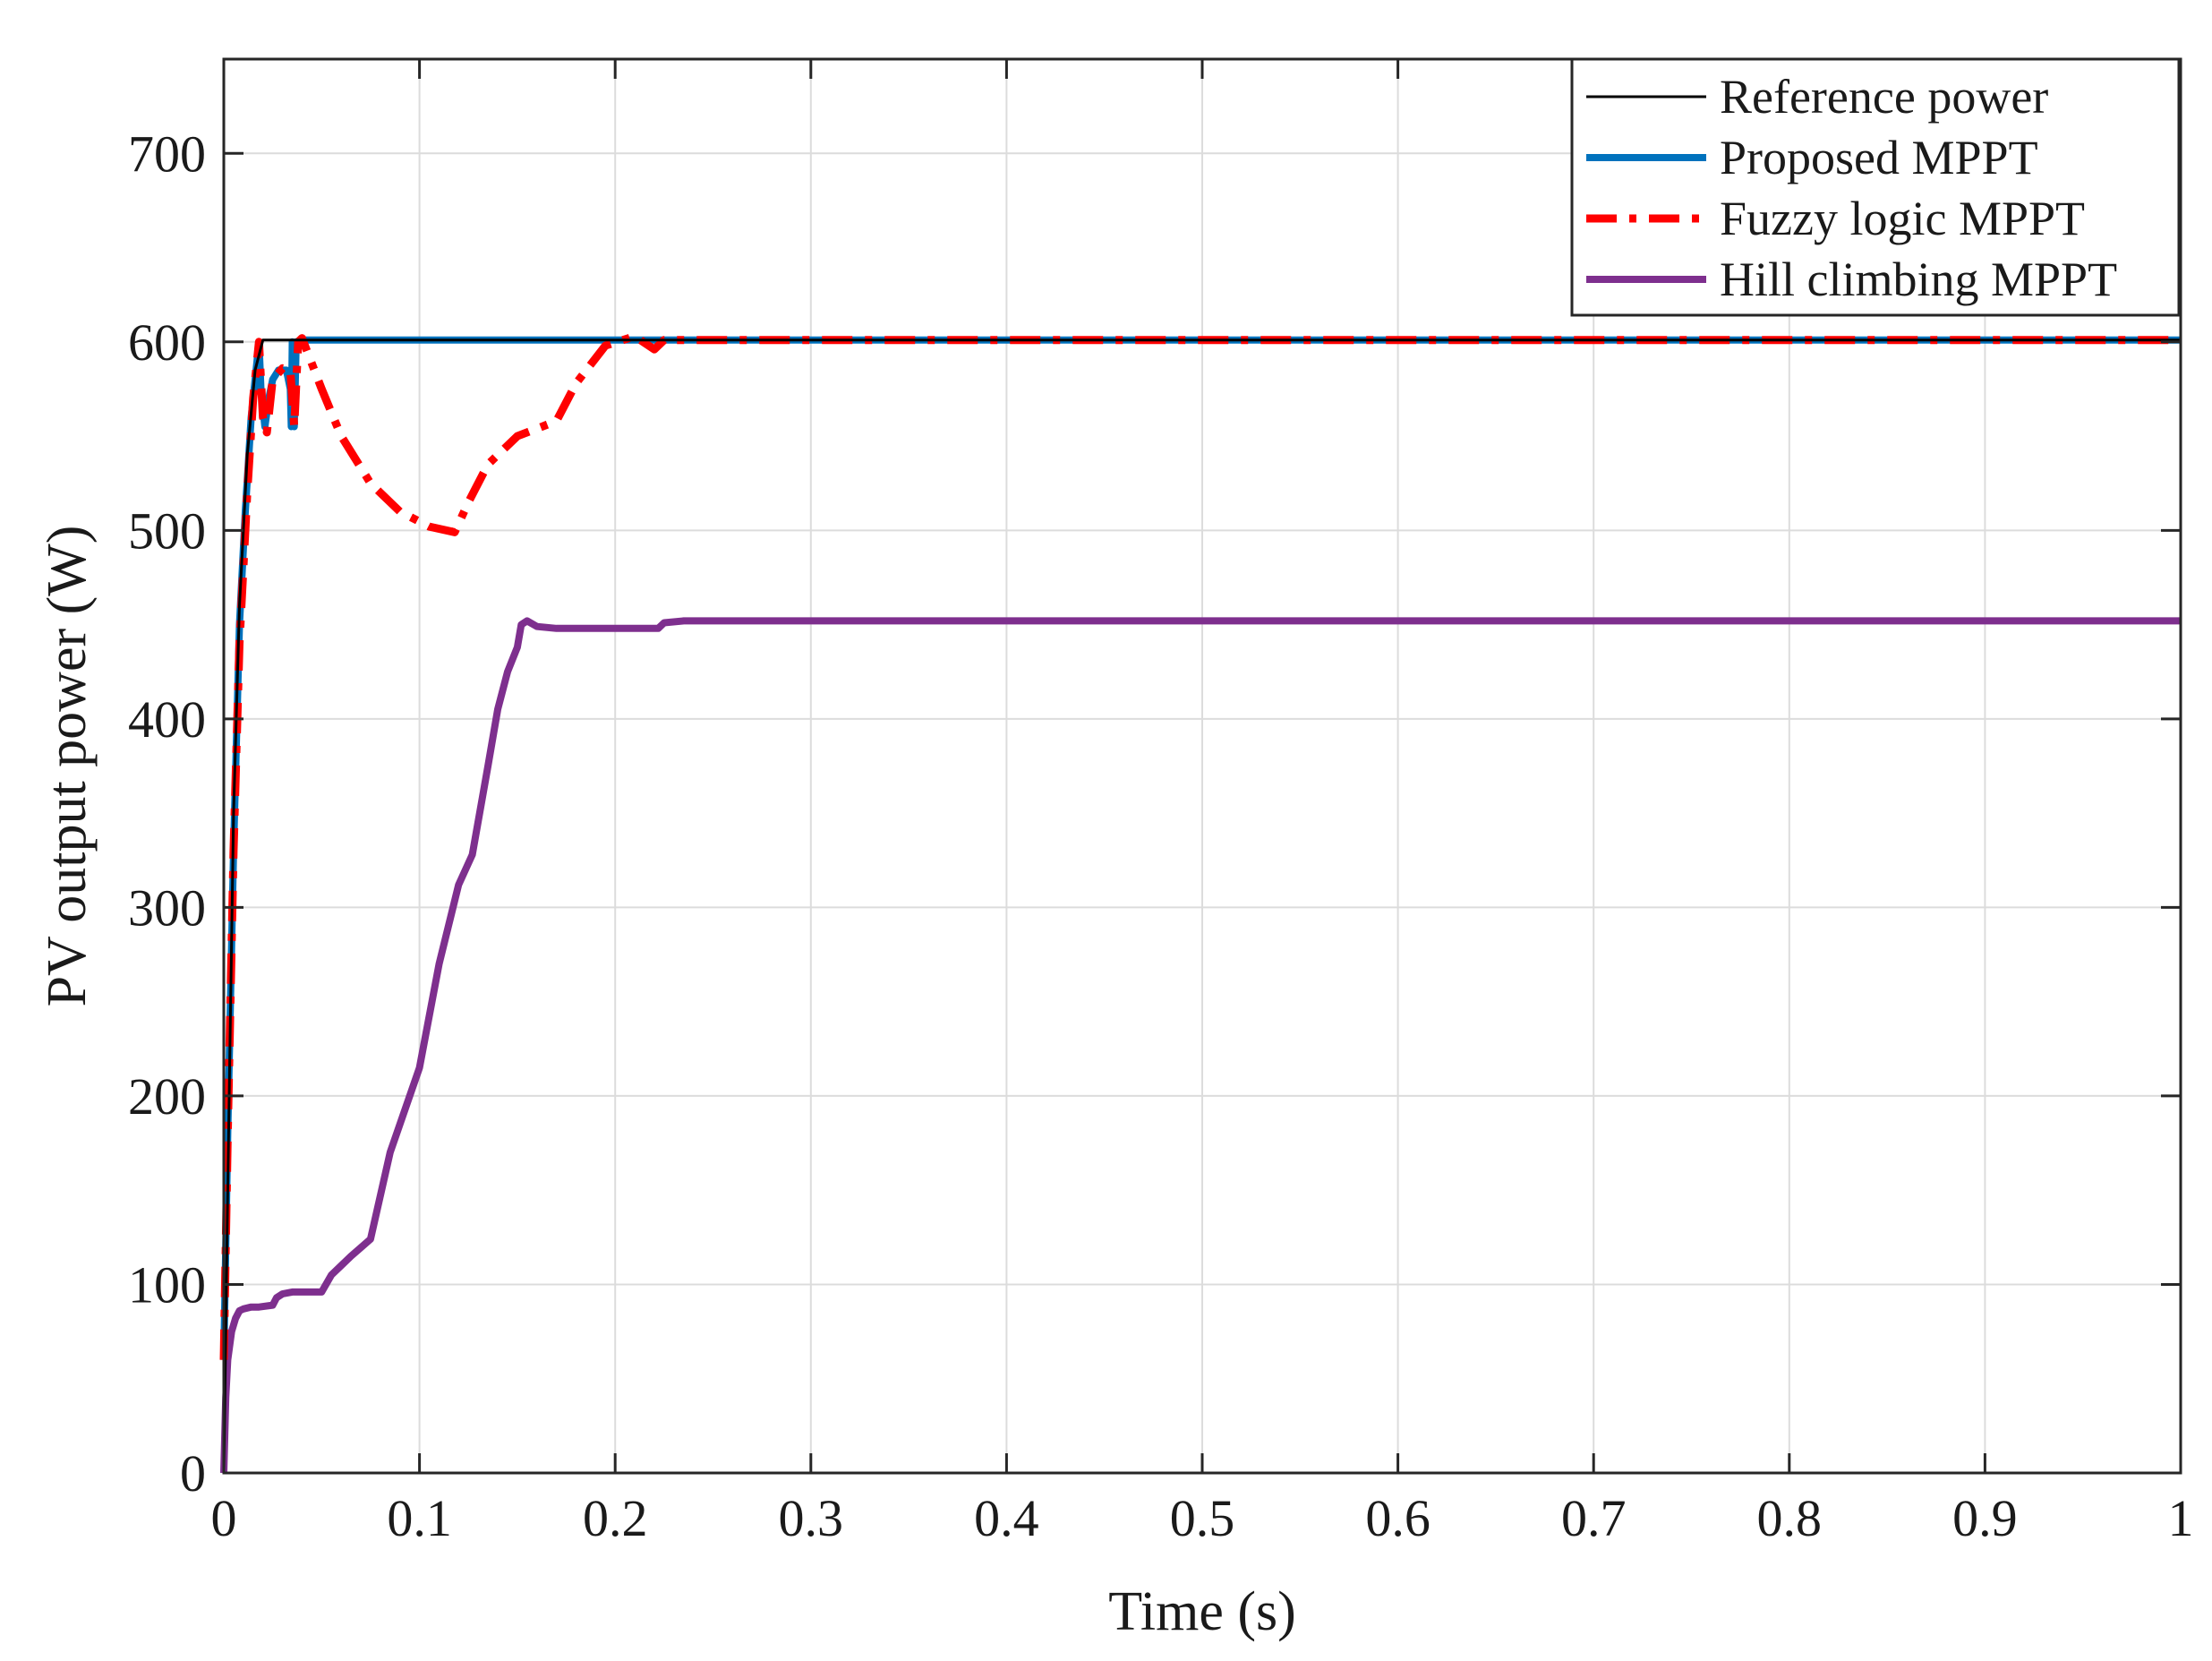  I want to click on x-tick-label: 0, so click(224, 1518).